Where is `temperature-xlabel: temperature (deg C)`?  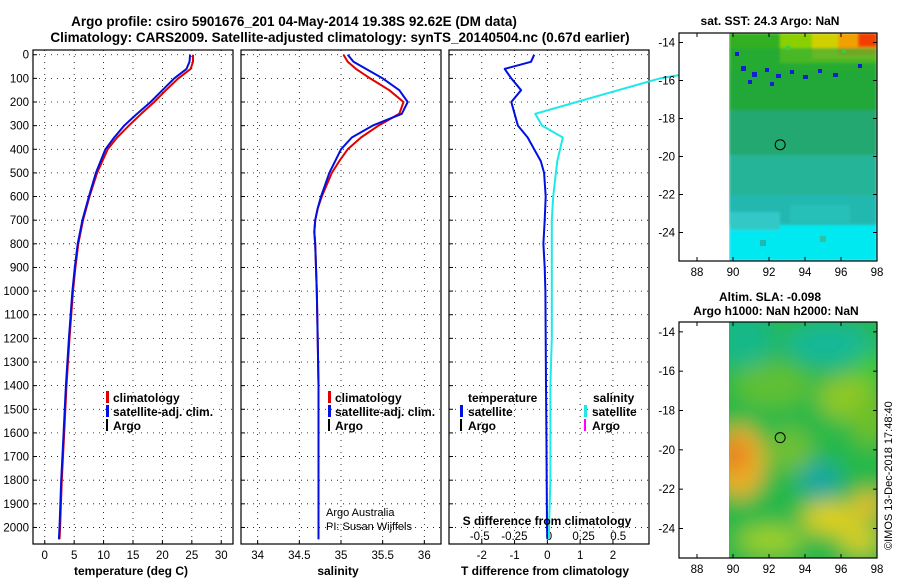 temperature-xlabel: temperature (deg C) is located at coordinates (131, 571).